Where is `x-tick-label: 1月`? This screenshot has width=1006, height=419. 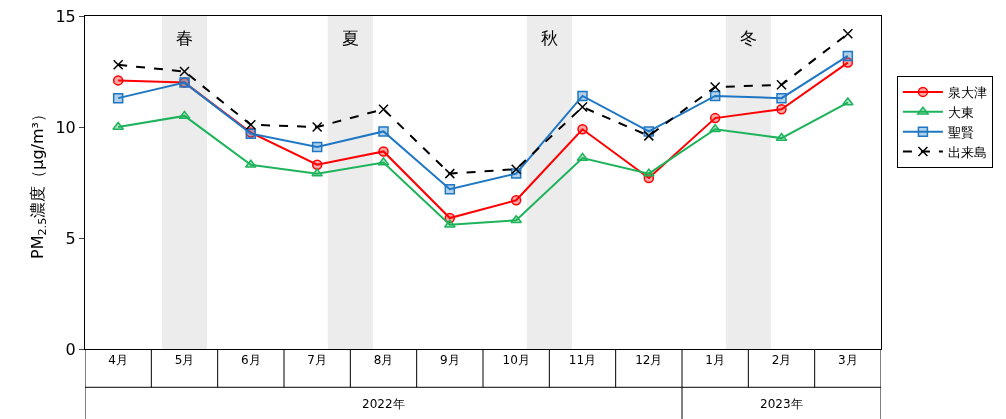
x-tick-label: 1月 is located at coordinates (715, 360).